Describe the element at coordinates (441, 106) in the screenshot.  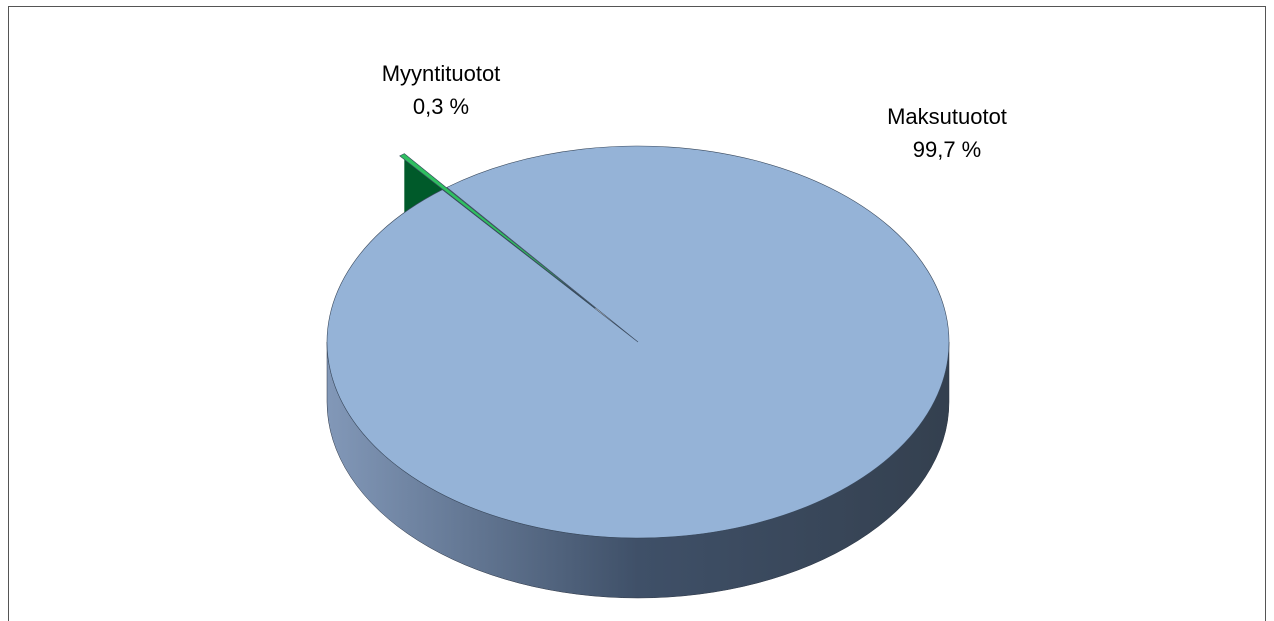
I see `value-label: 0,3 %` at that location.